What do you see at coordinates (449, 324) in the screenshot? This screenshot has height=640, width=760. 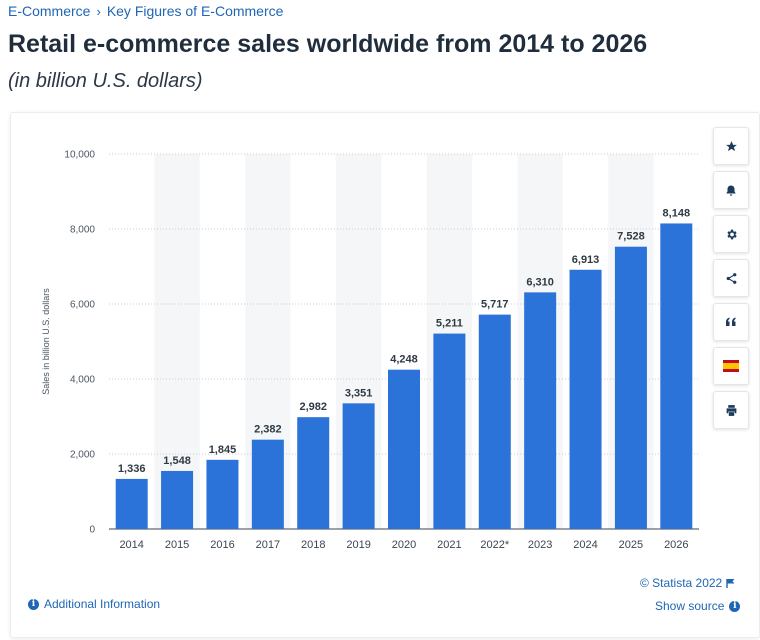 I see `data-label: 5,211` at bounding box center [449, 324].